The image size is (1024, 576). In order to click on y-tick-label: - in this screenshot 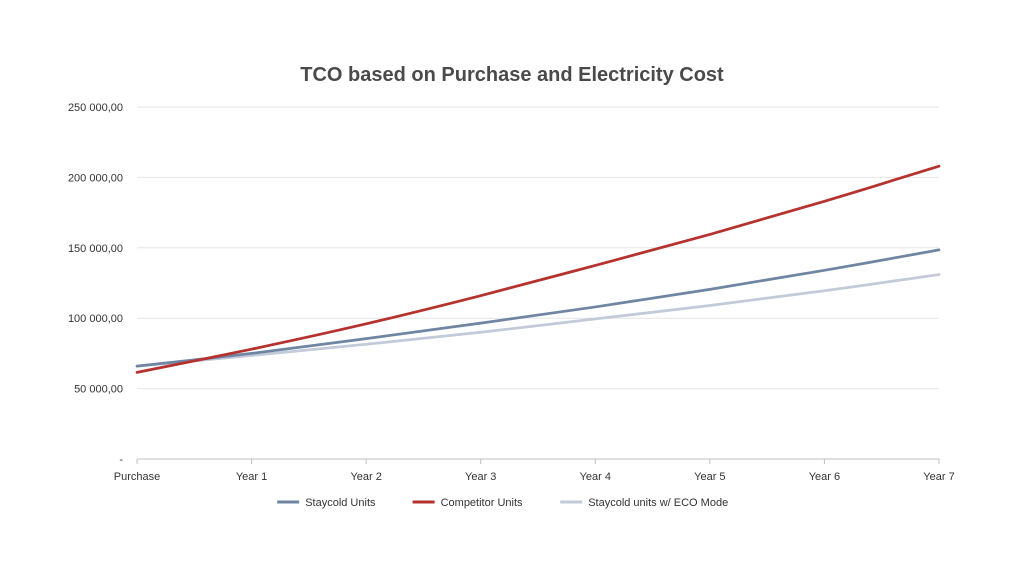, I will do `click(121, 460)`.